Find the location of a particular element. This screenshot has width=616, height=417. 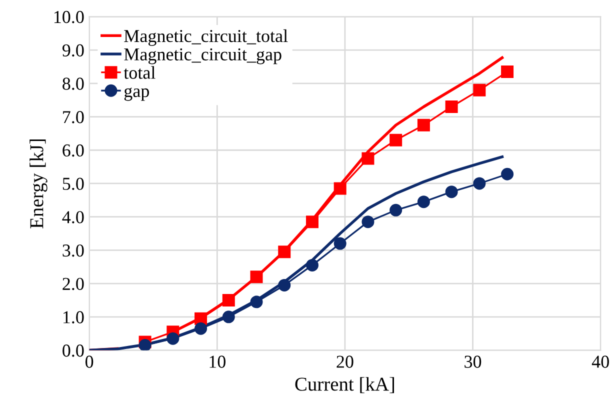

y-tick-label: 2.0 is located at coordinates (73, 284).